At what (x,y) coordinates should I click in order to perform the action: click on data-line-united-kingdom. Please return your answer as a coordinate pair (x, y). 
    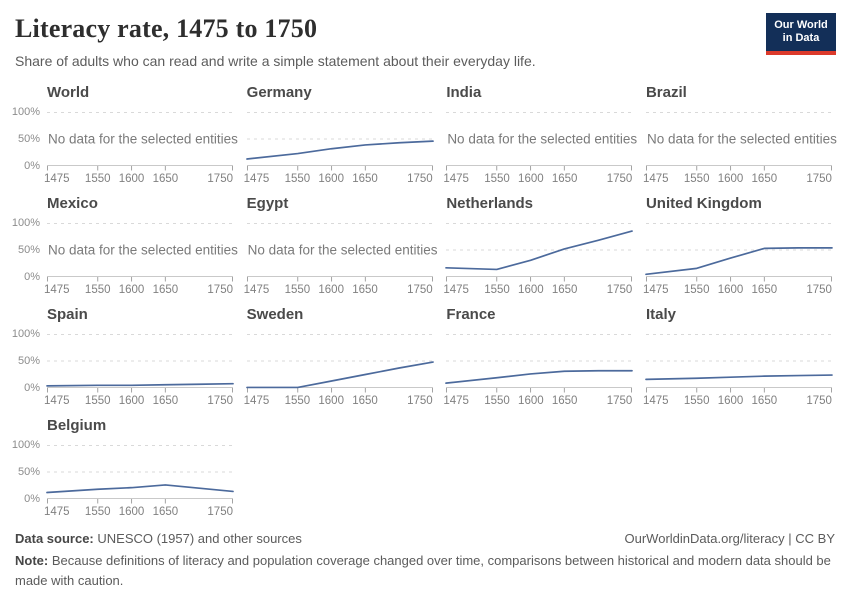
    Looking at the image, I should click on (739, 261).